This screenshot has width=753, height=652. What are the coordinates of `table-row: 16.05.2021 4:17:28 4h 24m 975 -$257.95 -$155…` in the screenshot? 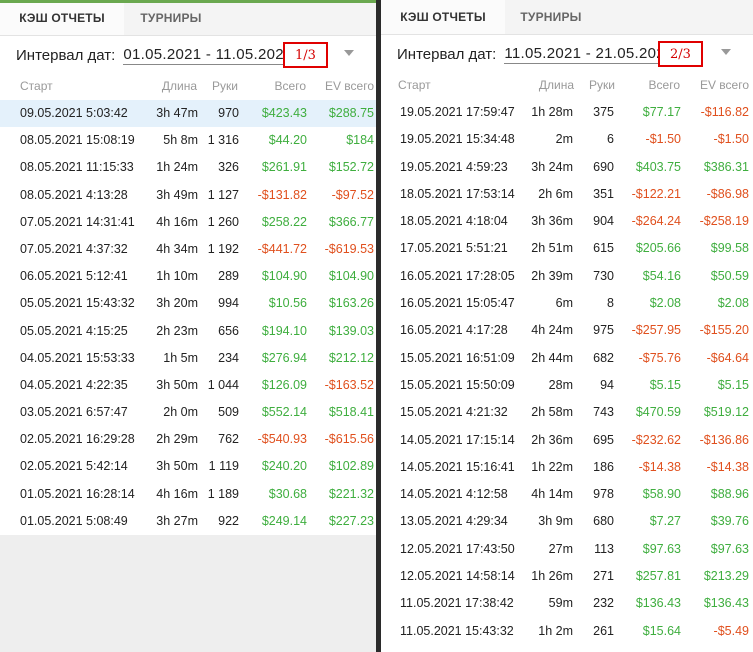 It's located at (567, 330).